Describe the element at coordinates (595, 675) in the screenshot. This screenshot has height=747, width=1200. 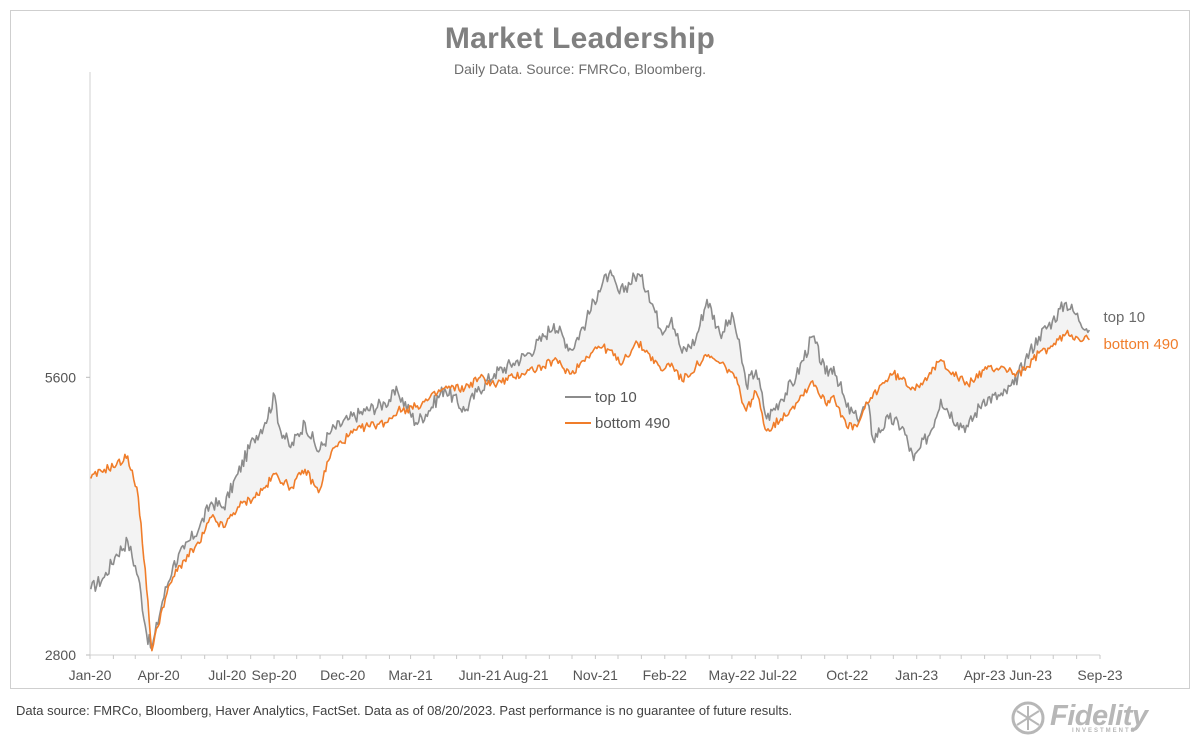
I see `x-tick-label: Nov-21` at that location.